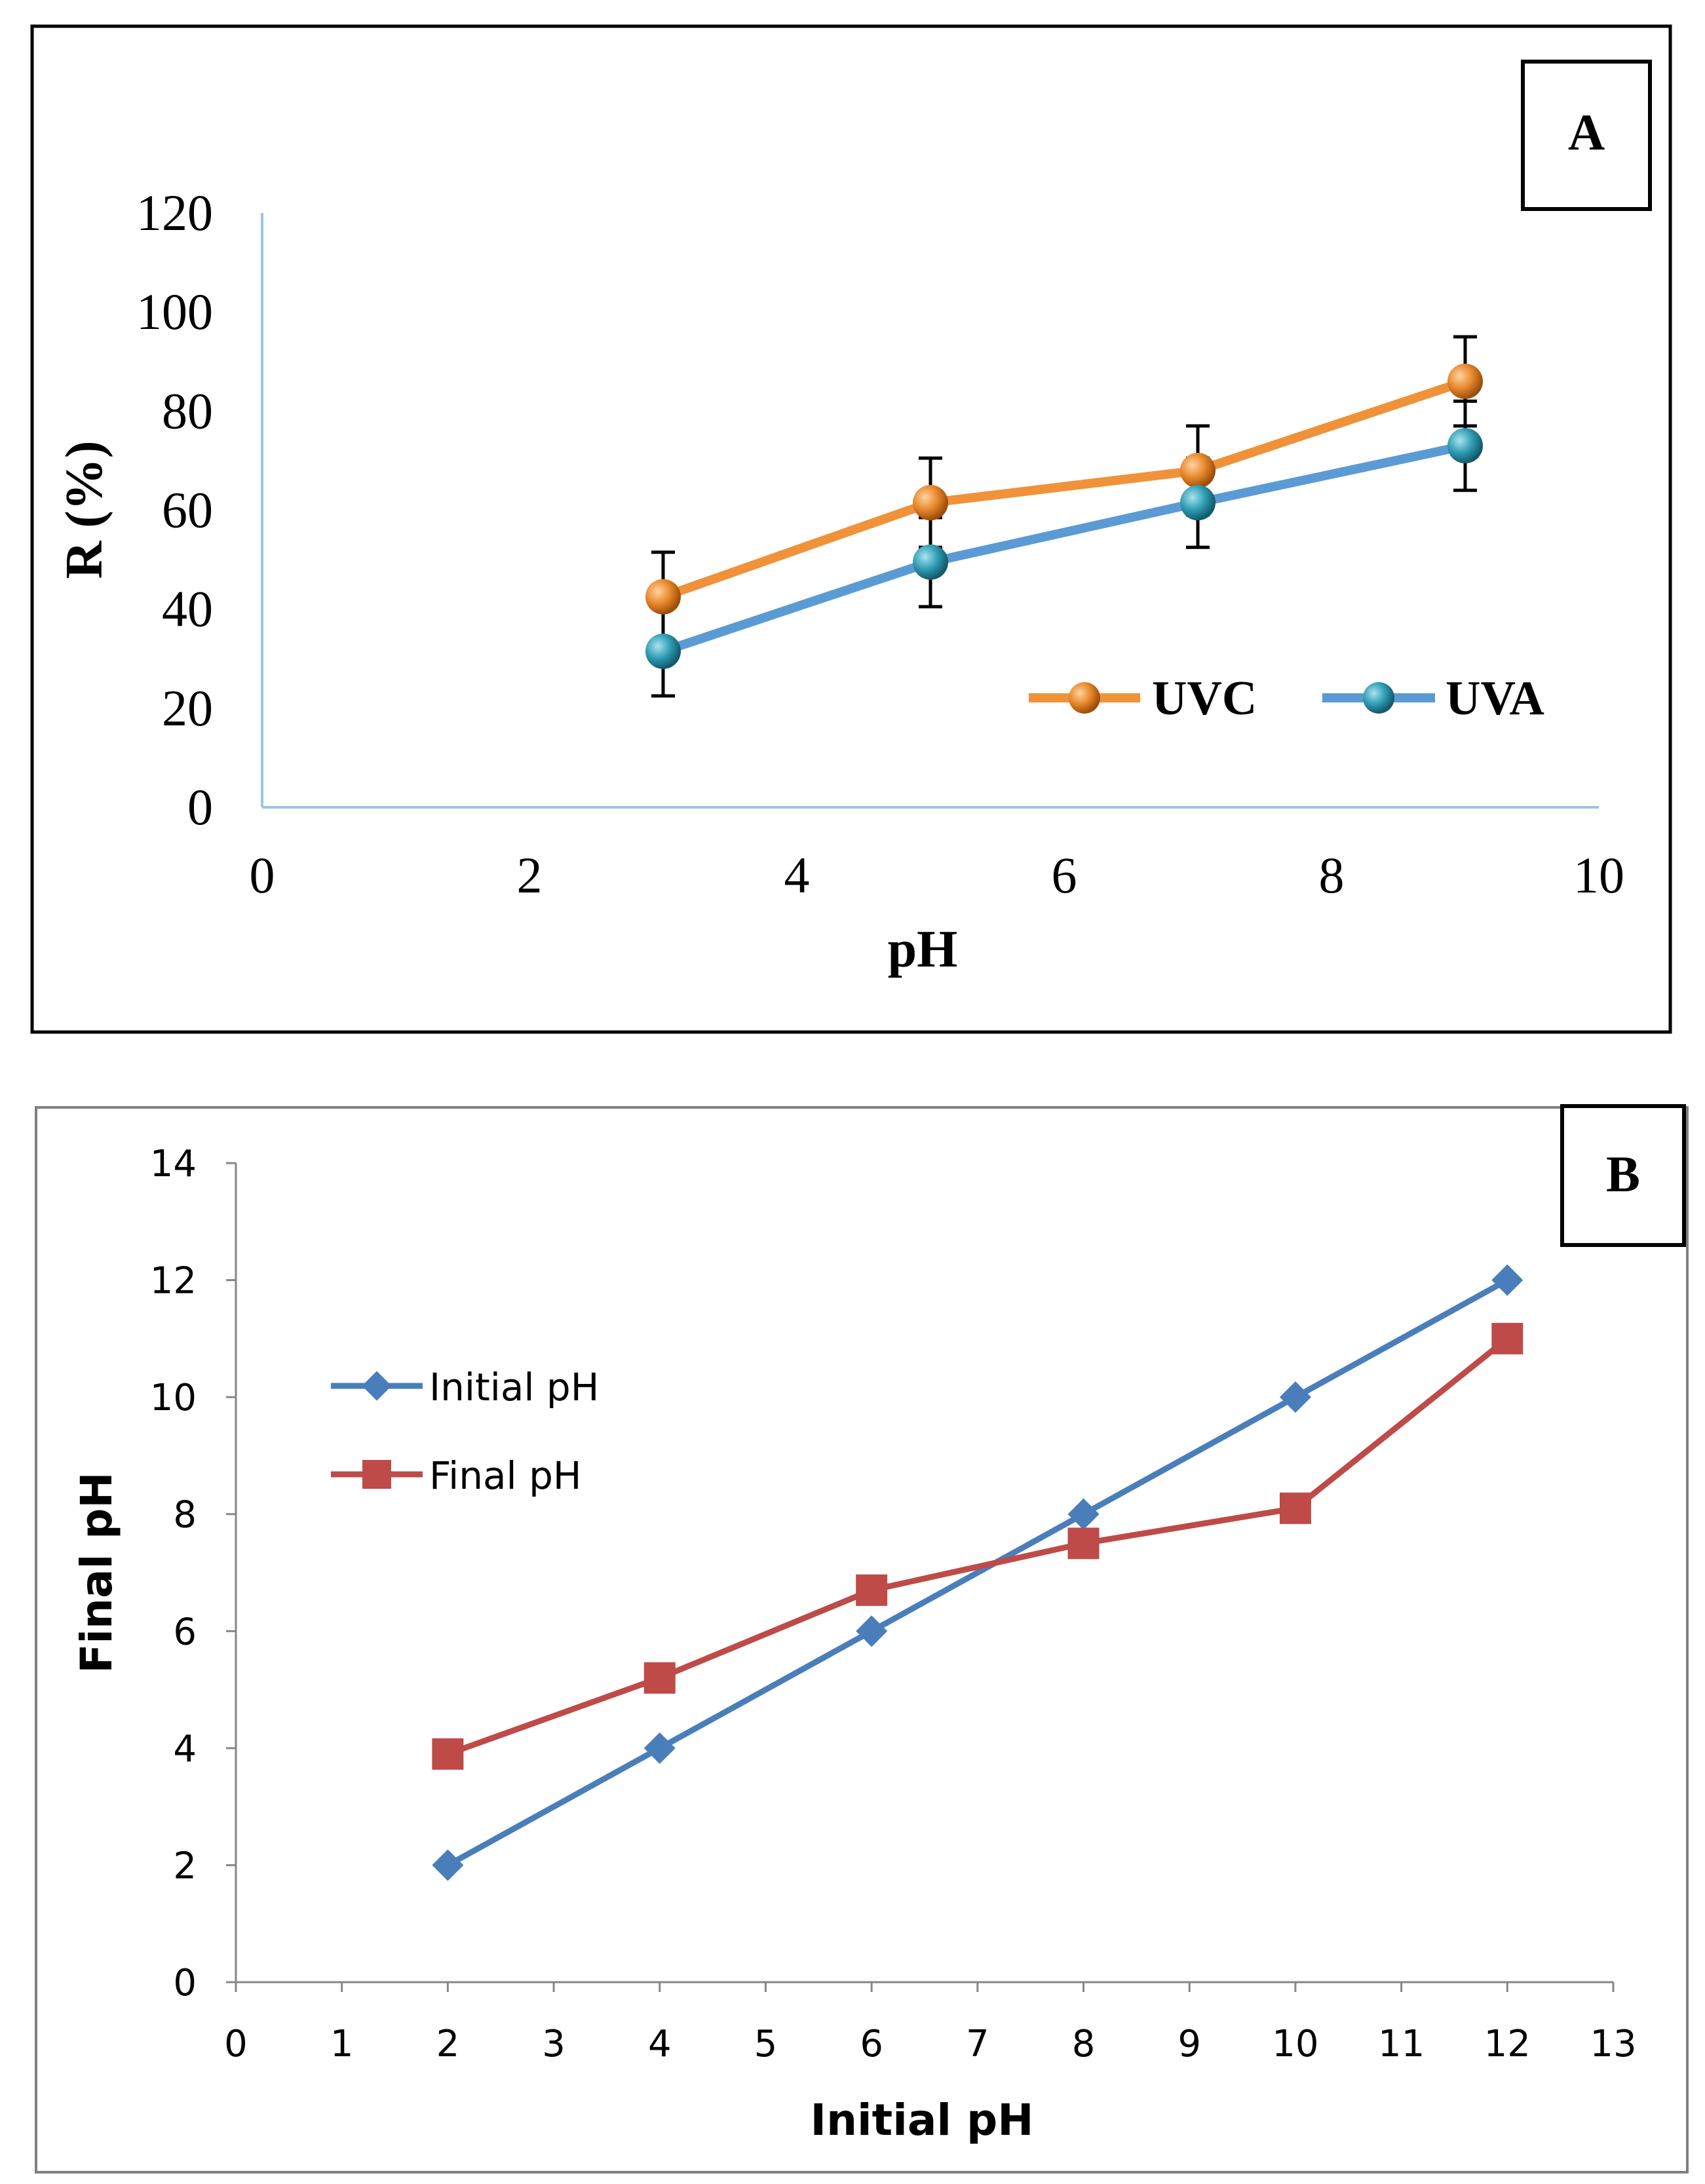 This screenshot has width=1705, height=2184. I want to click on chart-a-y-tick-label: 120, so click(174, 212).